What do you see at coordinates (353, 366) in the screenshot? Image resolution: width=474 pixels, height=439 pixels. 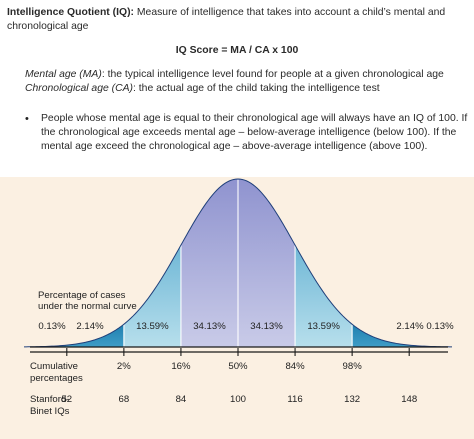 I see `cumulative-value: 98%` at bounding box center [353, 366].